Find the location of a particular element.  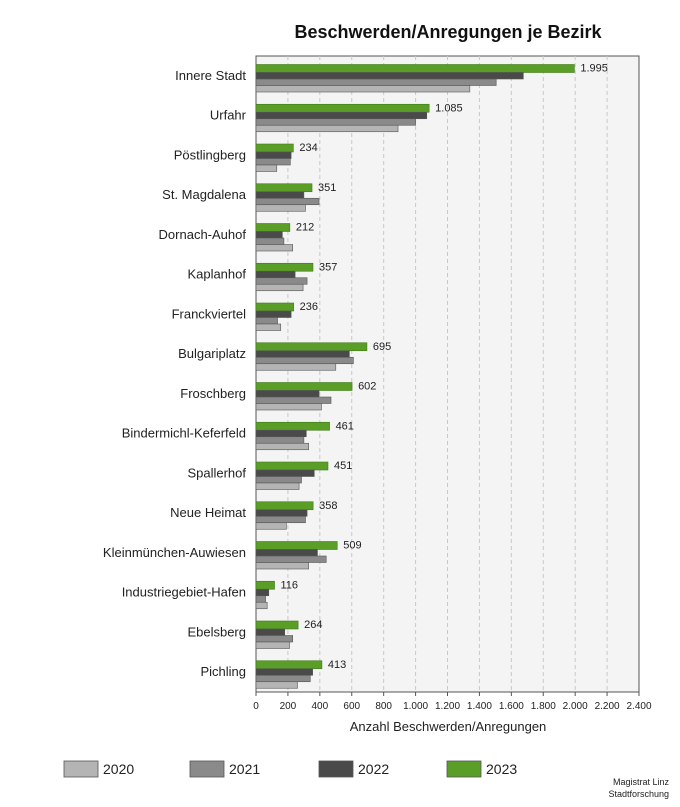

data-label: 116 is located at coordinates (290, 585).